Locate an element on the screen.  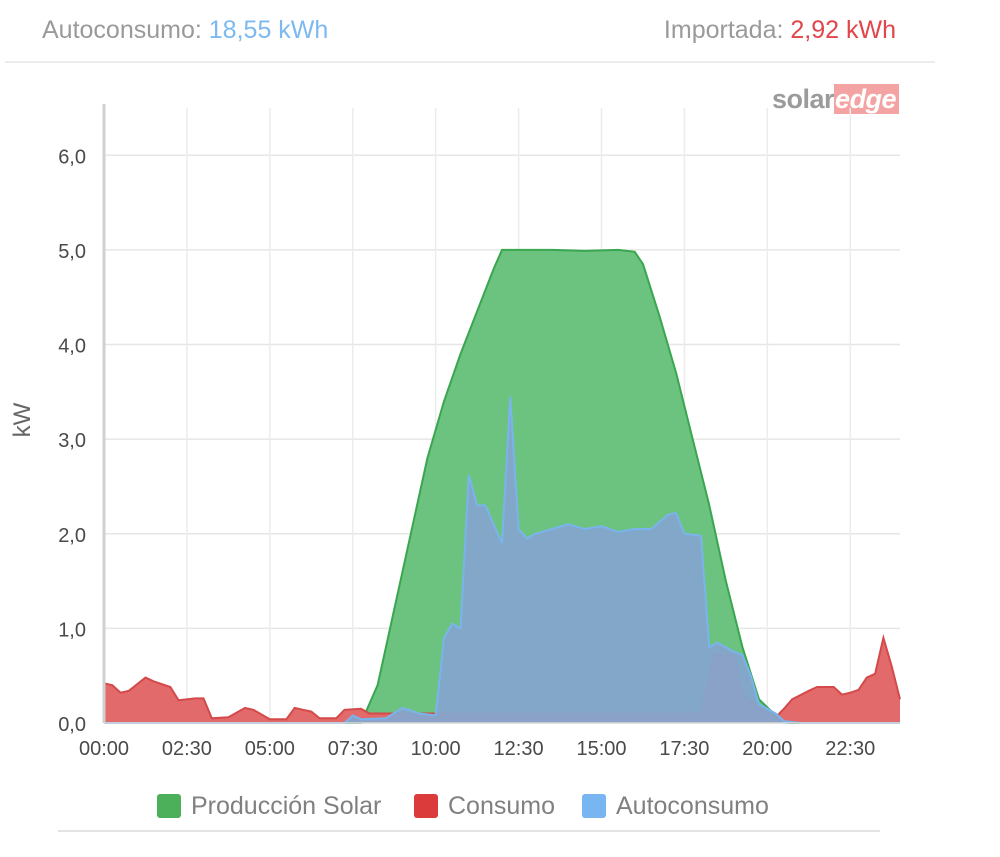
logo-text-solar: solar is located at coordinates (803, 99).